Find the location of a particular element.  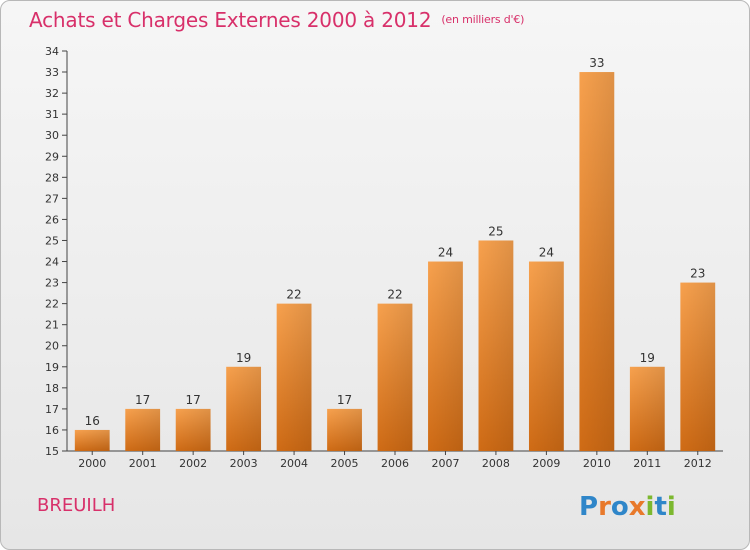

x-tick-label: 2009 is located at coordinates (546, 463).